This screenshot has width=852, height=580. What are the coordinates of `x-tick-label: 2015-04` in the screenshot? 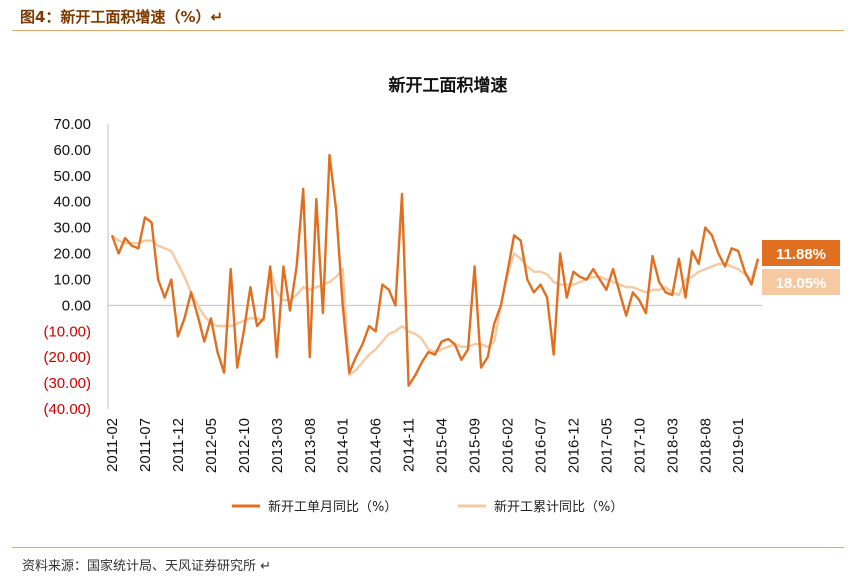 It's located at (442, 445).